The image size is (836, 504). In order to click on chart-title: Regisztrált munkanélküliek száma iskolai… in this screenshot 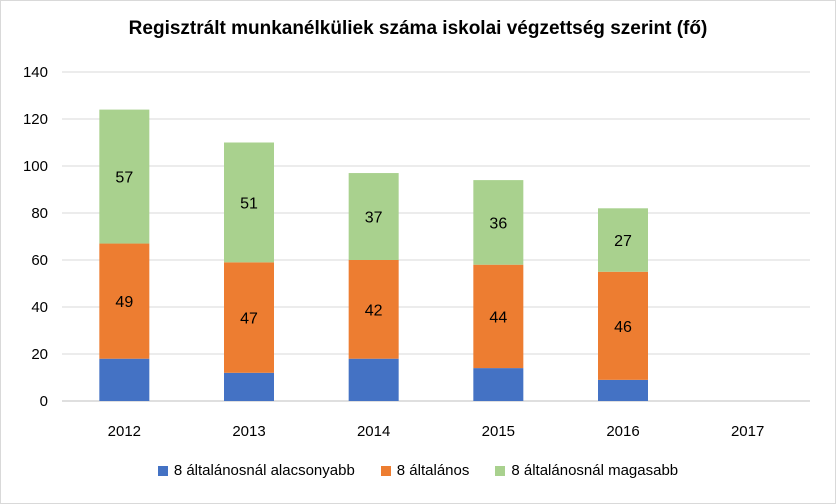, I will do `click(418, 28)`.